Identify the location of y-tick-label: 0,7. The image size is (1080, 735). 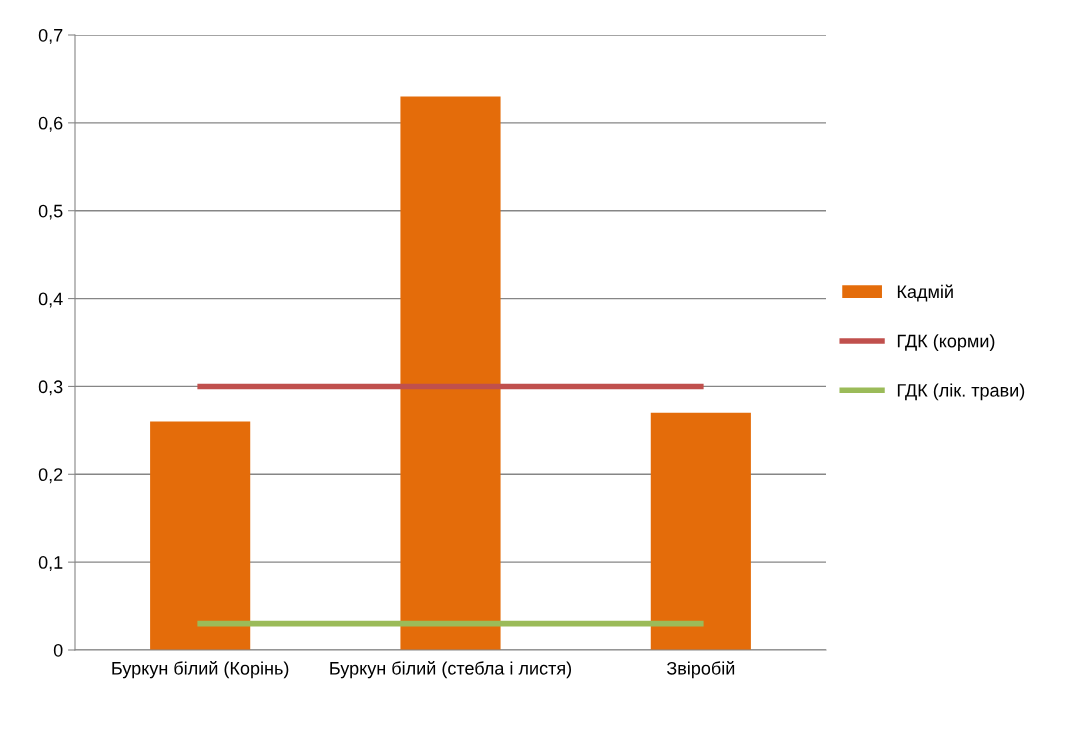
(50, 36).